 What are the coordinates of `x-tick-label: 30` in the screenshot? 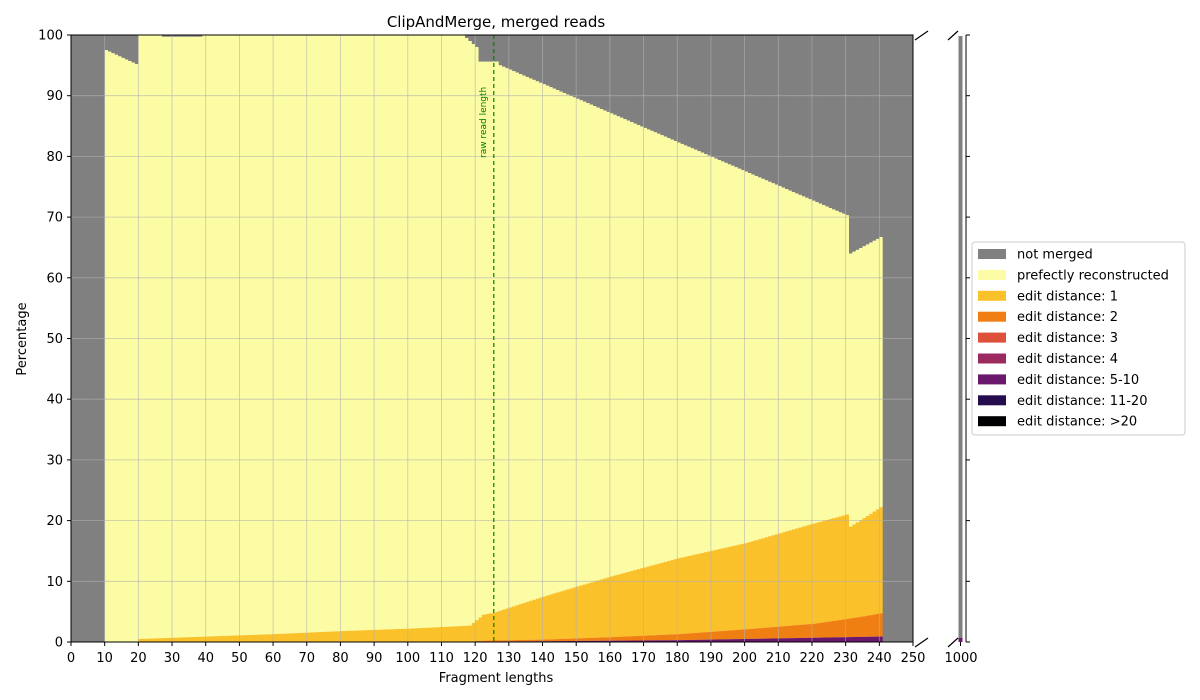 It's located at (172, 658).